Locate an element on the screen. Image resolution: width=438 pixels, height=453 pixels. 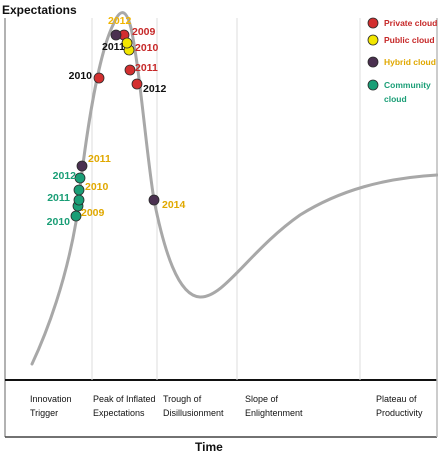
point-year-label-0-3: 2012 is located at coordinates (155, 89).